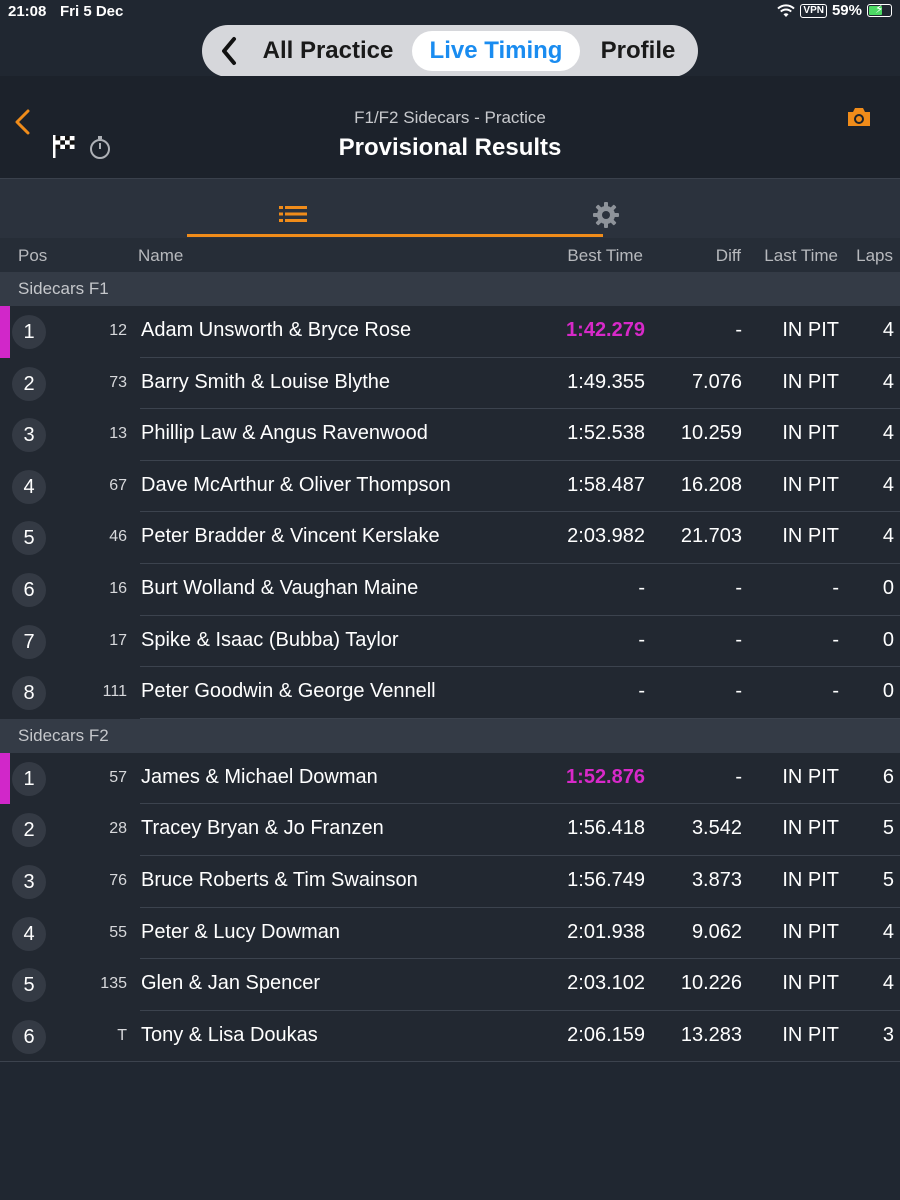  What do you see at coordinates (450, 147) in the screenshot?
I see `page-title: Provisional Results` at bounding box center [450, 147].